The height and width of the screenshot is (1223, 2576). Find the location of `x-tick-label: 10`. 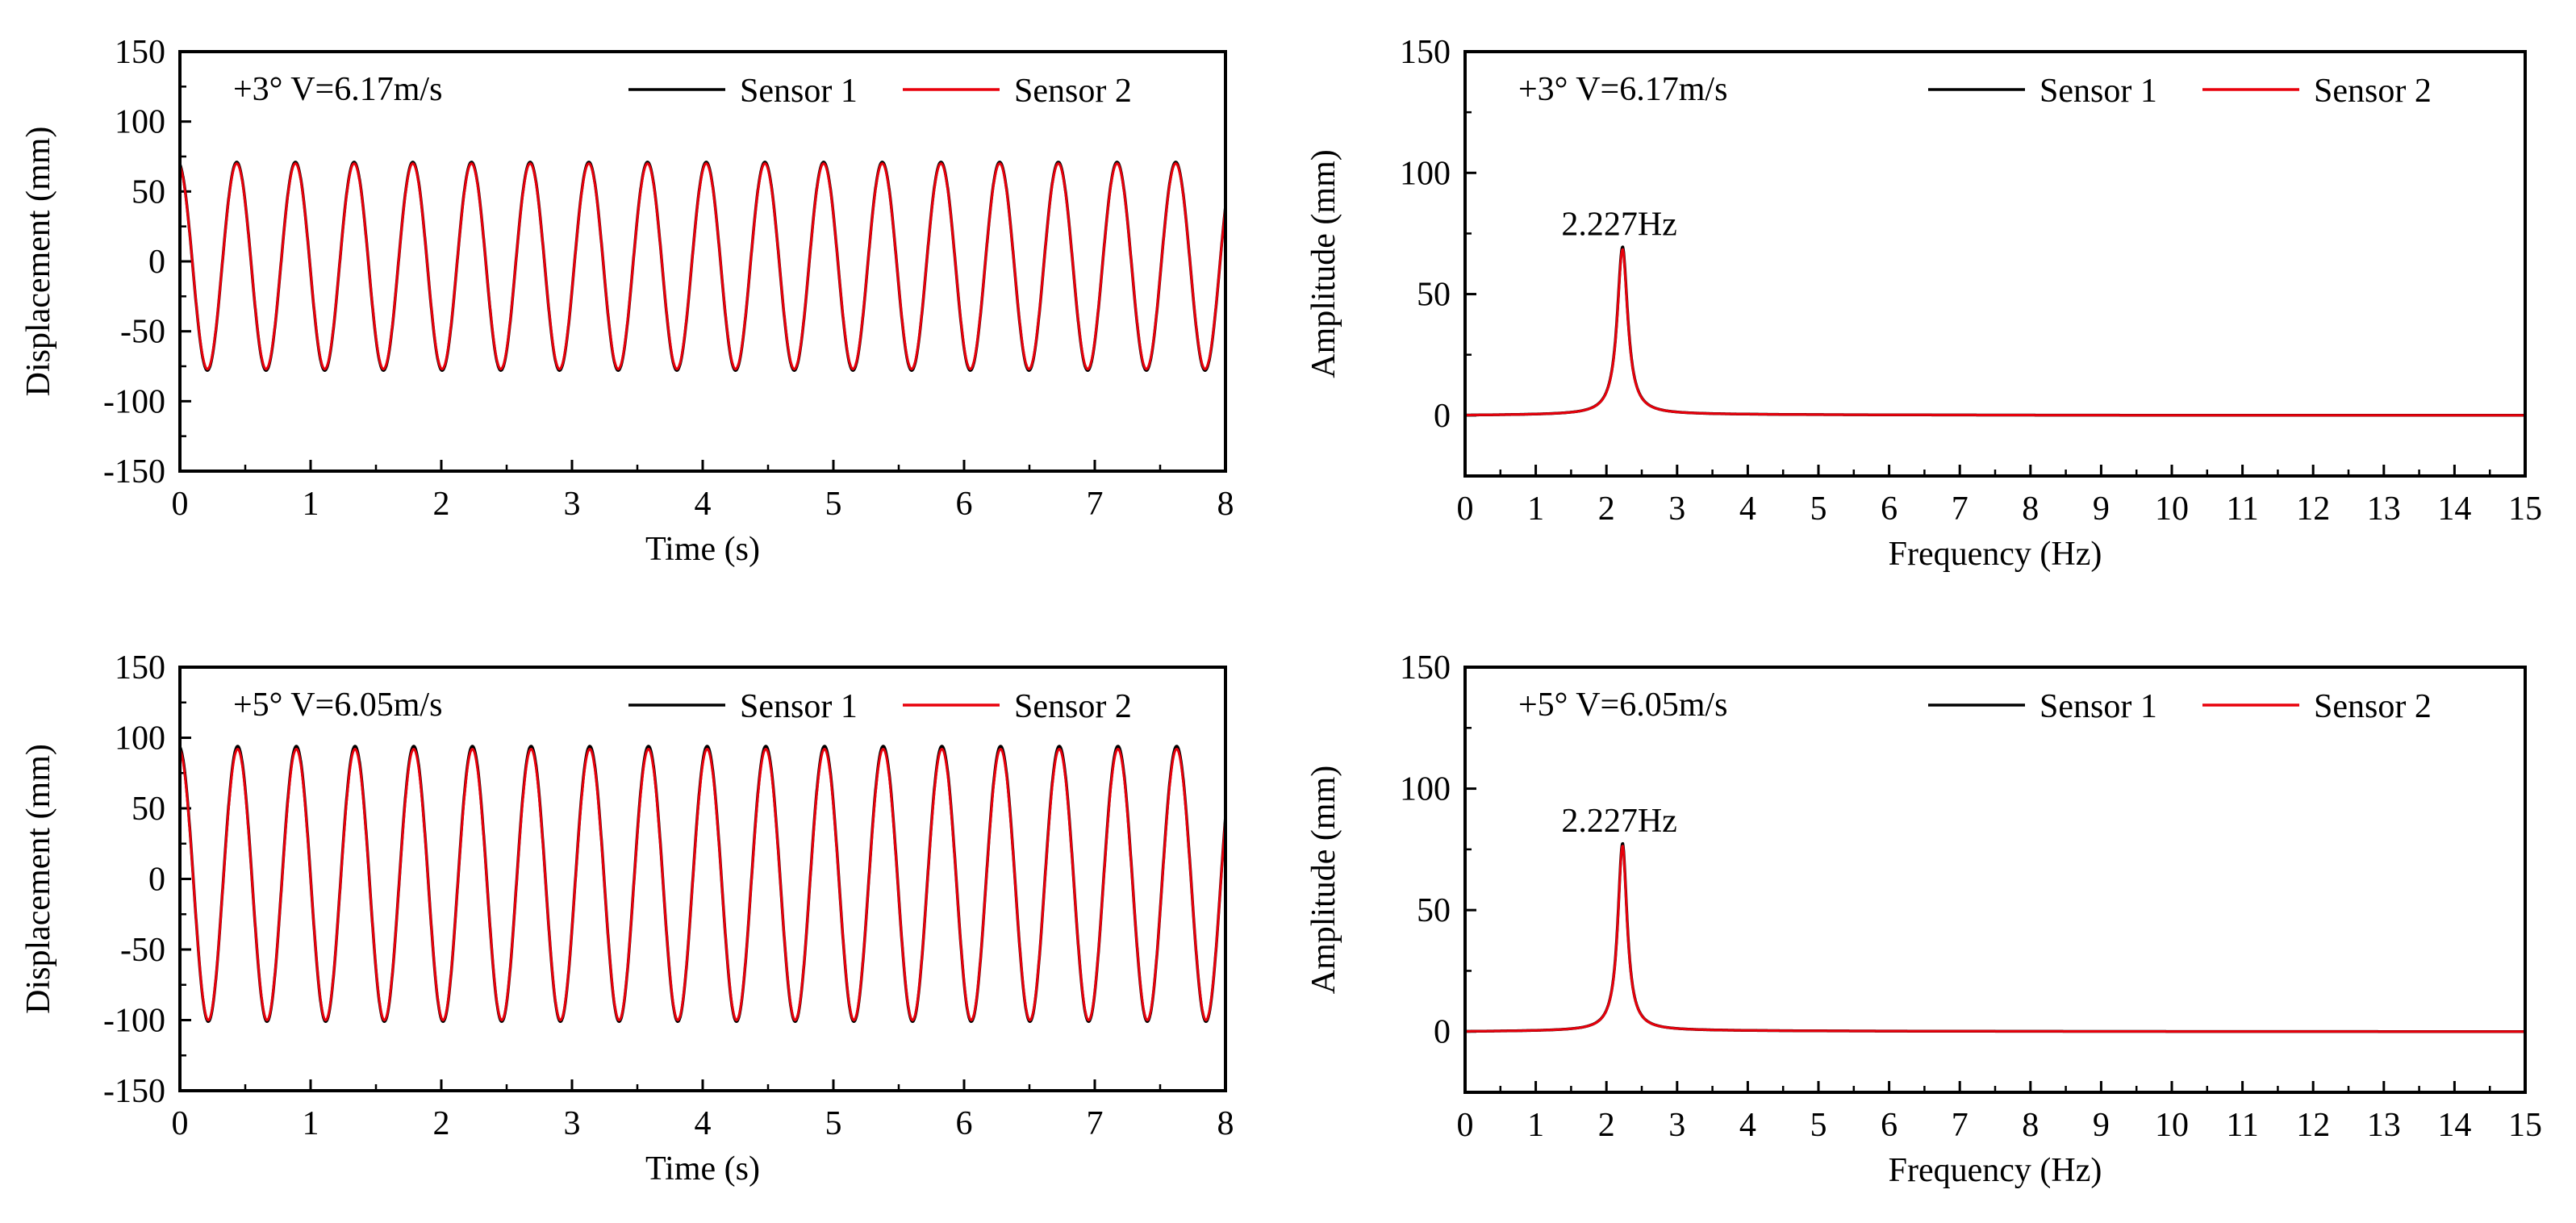

x-tick-label: 10 is located at coordinates (2172, 509).